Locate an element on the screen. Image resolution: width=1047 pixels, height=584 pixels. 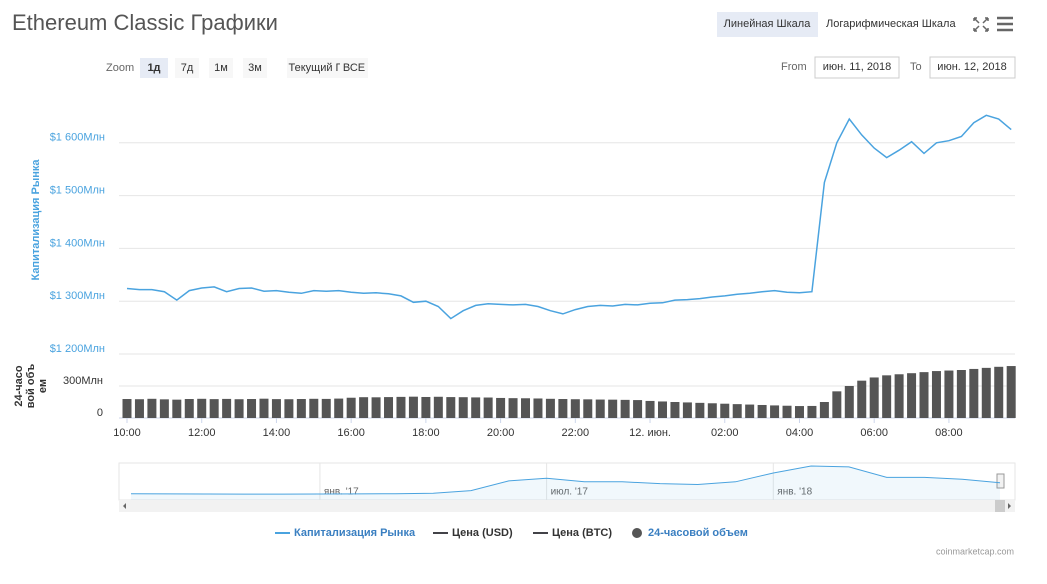
legend-symbol is located at coordinates (637, 533).